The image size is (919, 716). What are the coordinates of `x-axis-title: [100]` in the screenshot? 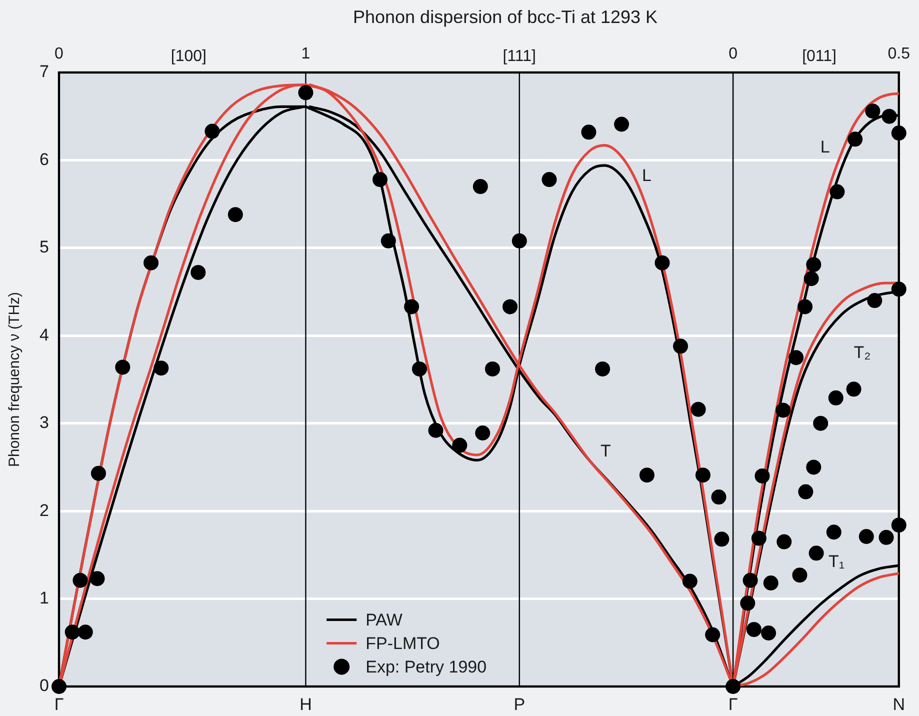 It's located at (188, 56).